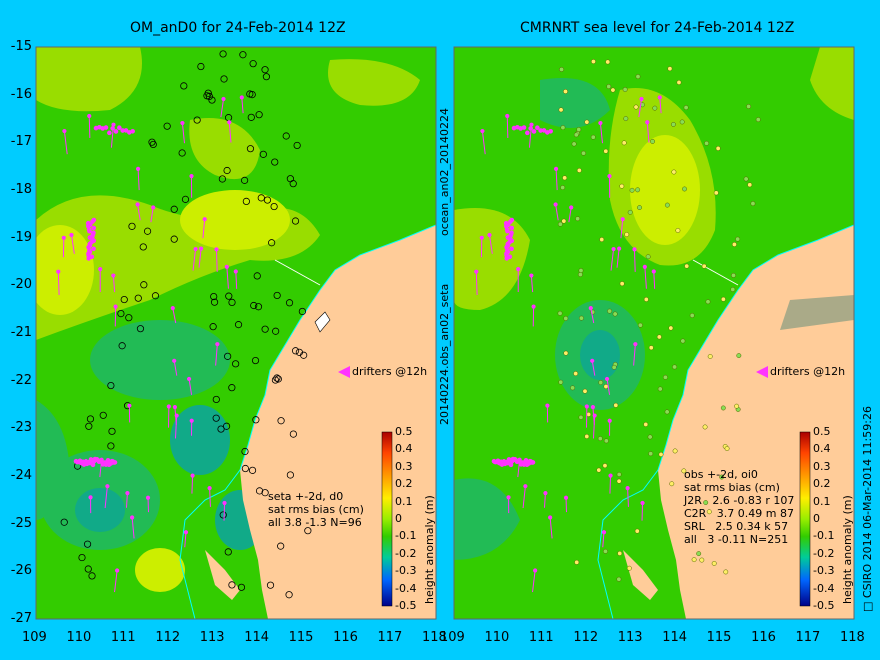 This screenshot has width=880, height=660. Describe the element at coordinates (824, 553) in the screenshot. I see `colorbar-tick-label: -0.2` at that location.